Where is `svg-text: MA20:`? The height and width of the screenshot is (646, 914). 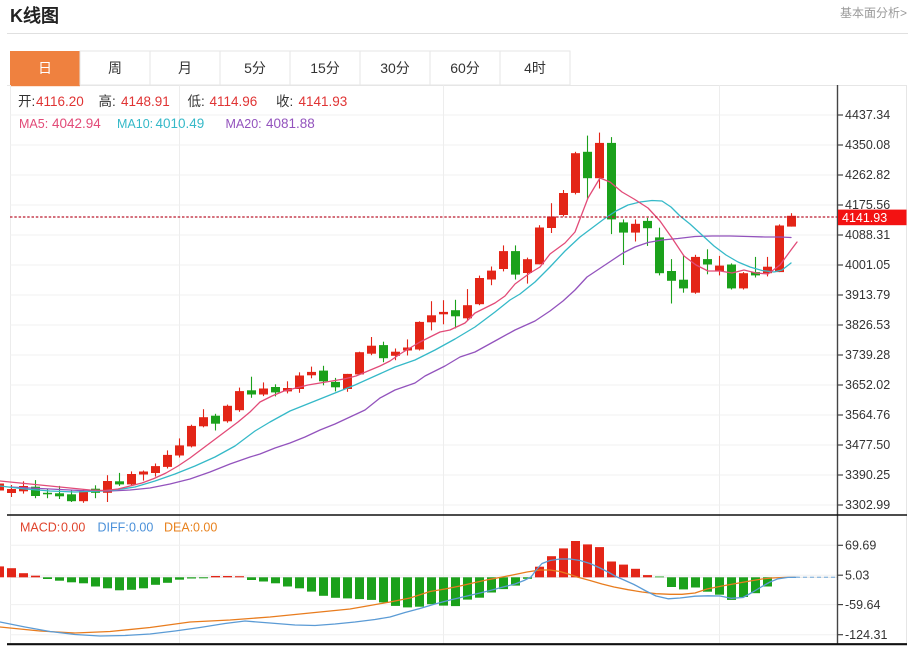 svg-text: MA20: is located at coordinates (244, 124).